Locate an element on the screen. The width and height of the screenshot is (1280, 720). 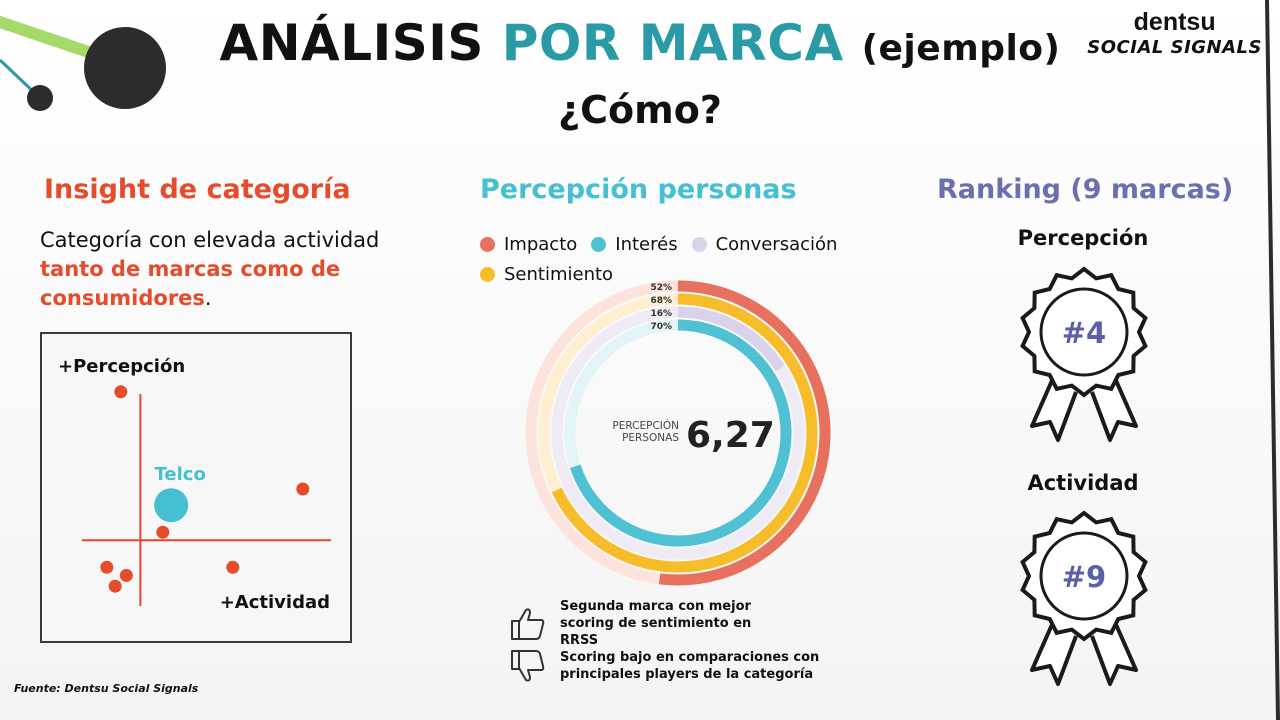
ring-value-label-1: 68% is located at coordinates (661, 301).